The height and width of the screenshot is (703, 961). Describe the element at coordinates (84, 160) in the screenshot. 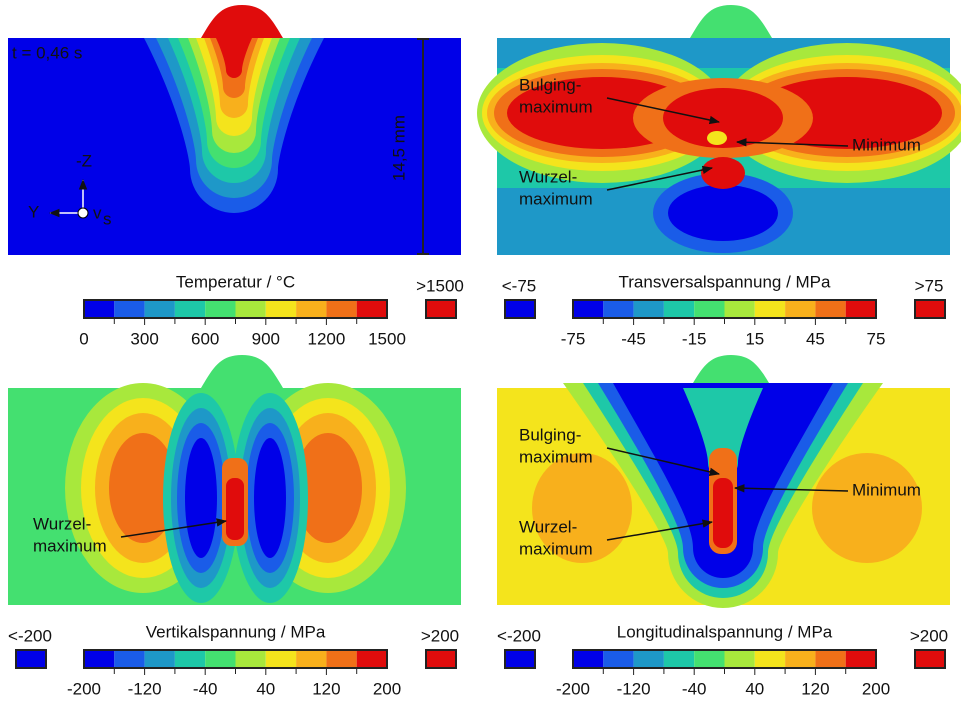

I see `axis-z: -Z` at that location.